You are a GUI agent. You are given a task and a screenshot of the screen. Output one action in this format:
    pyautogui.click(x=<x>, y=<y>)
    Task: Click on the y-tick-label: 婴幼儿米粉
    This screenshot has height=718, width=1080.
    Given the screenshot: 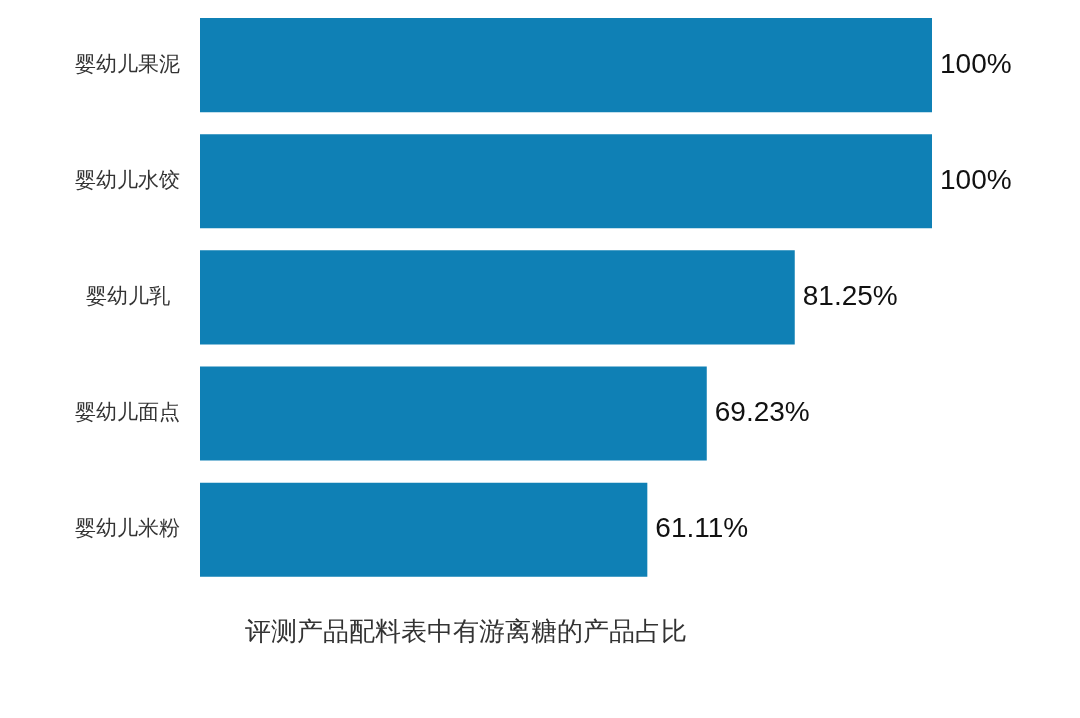 What is the action you would take?
    pyautogui.click(x=127, y=528)
    